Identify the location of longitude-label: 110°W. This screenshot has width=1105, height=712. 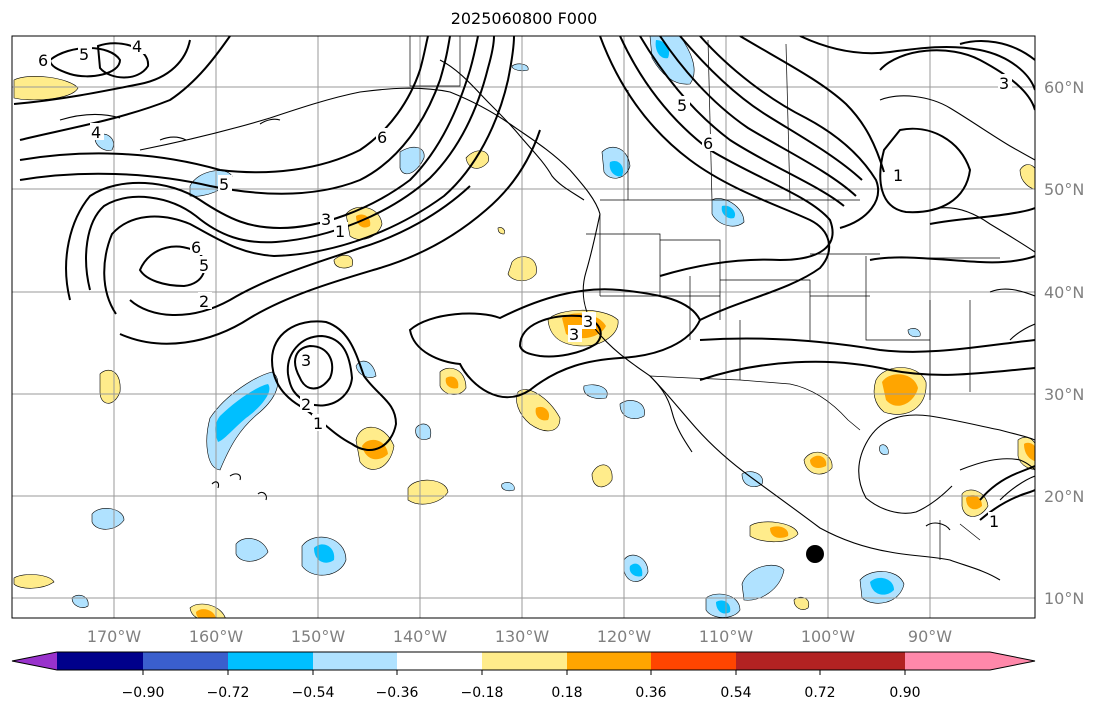
(726, 636).